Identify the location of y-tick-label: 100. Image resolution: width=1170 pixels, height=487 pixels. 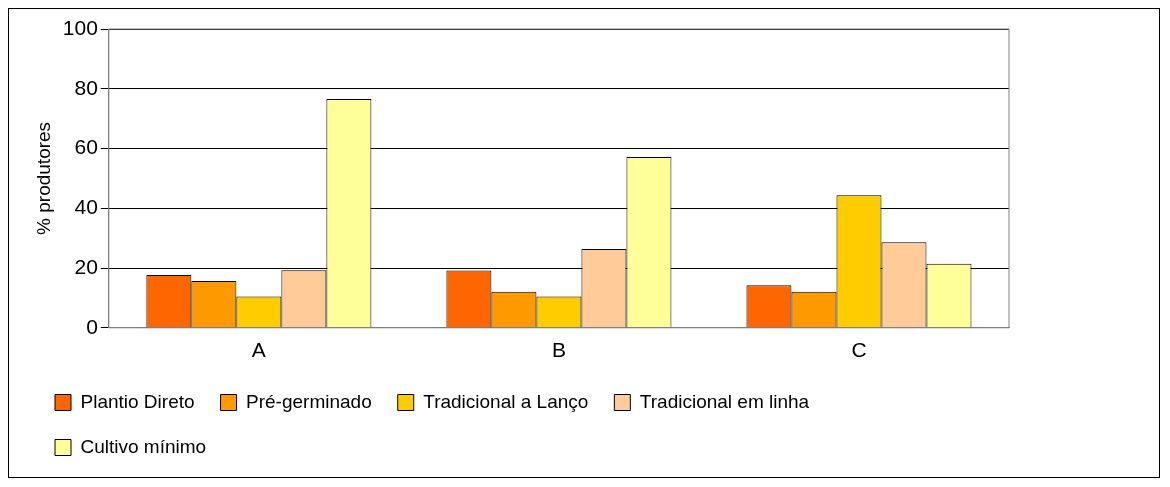
(80, 27).